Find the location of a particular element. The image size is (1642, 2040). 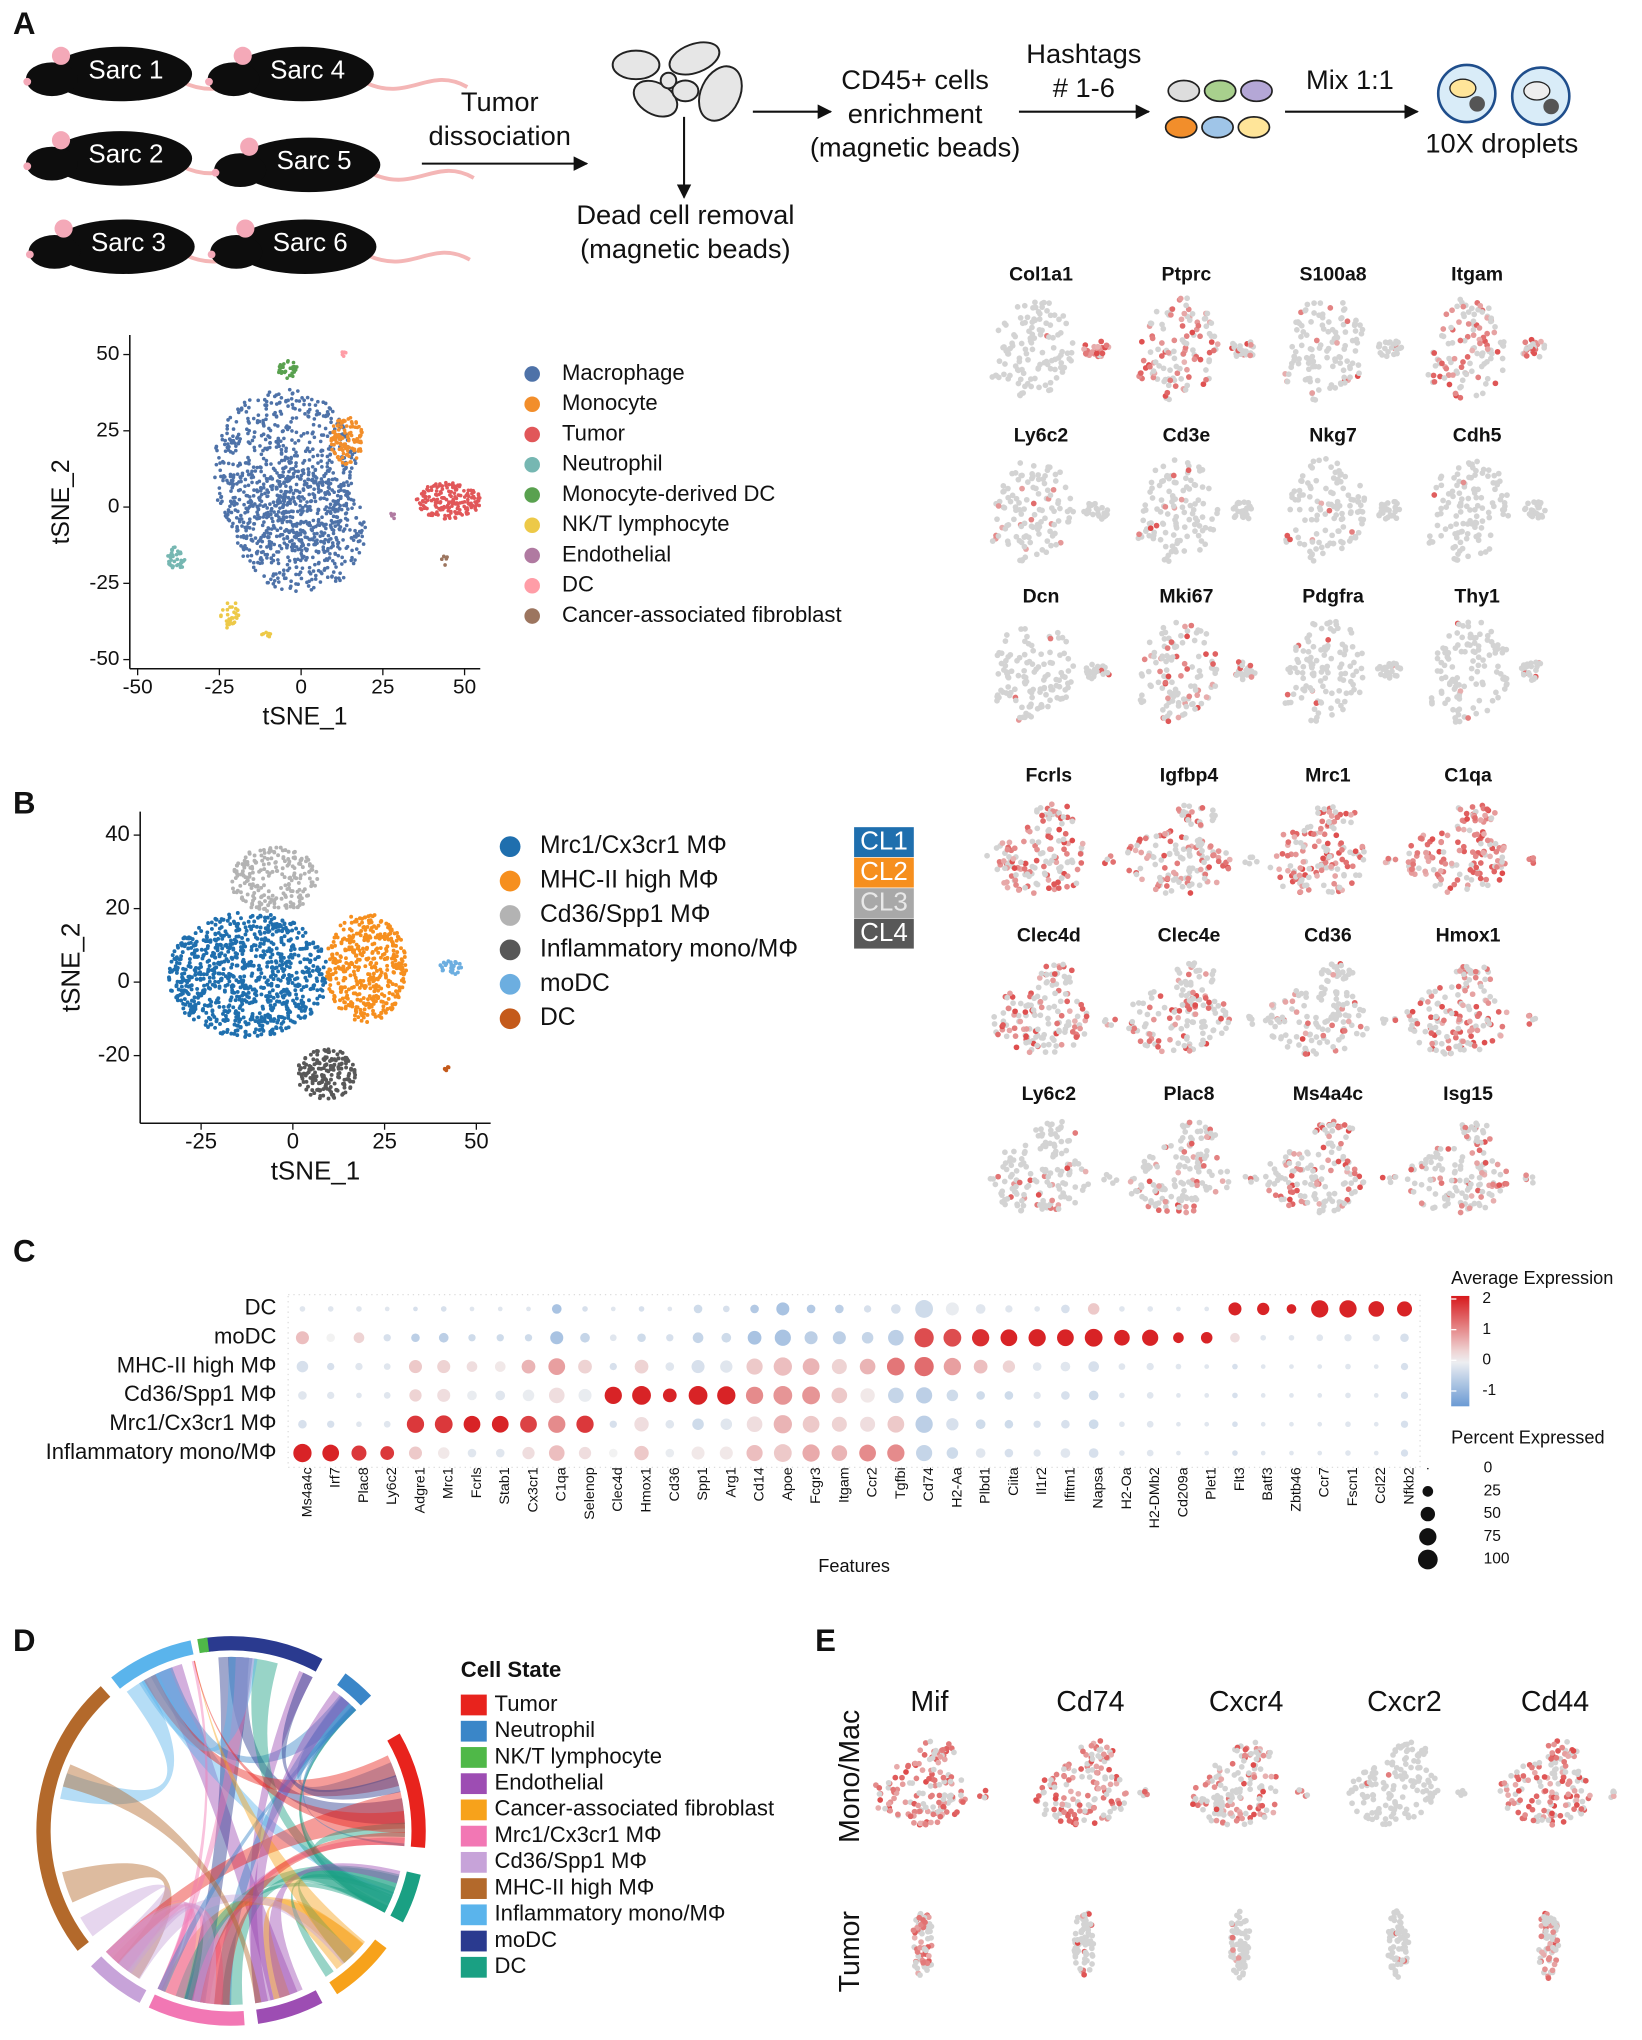

legend-label: Cancer-associated fibroblast is located at coordinates (702, 614).